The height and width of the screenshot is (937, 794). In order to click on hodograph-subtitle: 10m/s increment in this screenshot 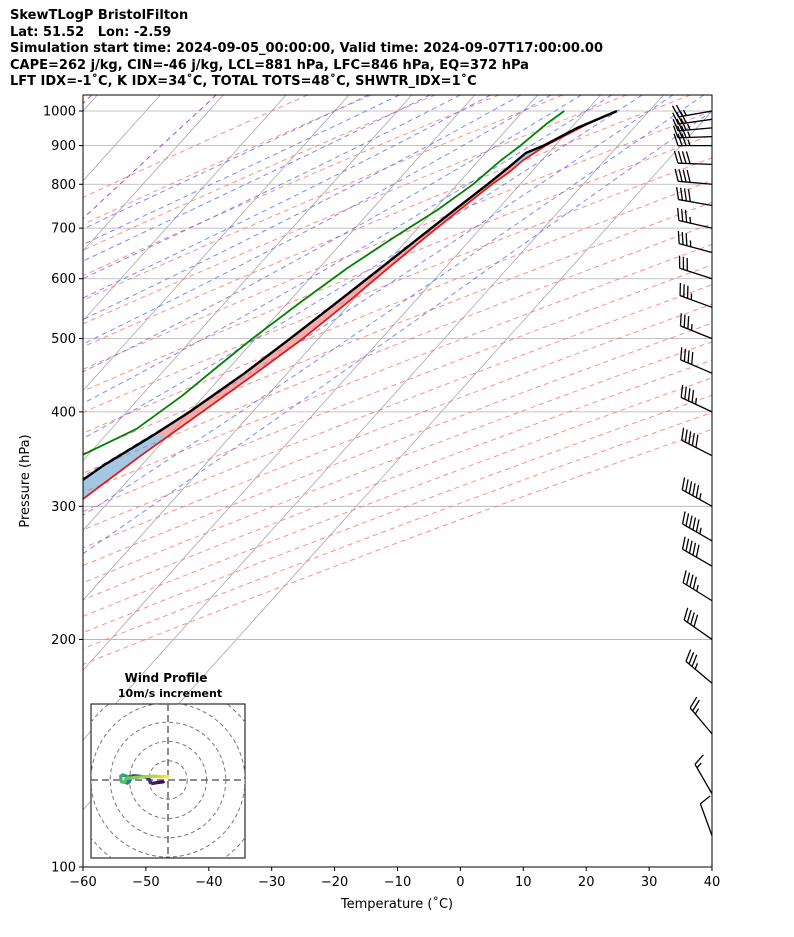, I will do `click(170, 693)`.